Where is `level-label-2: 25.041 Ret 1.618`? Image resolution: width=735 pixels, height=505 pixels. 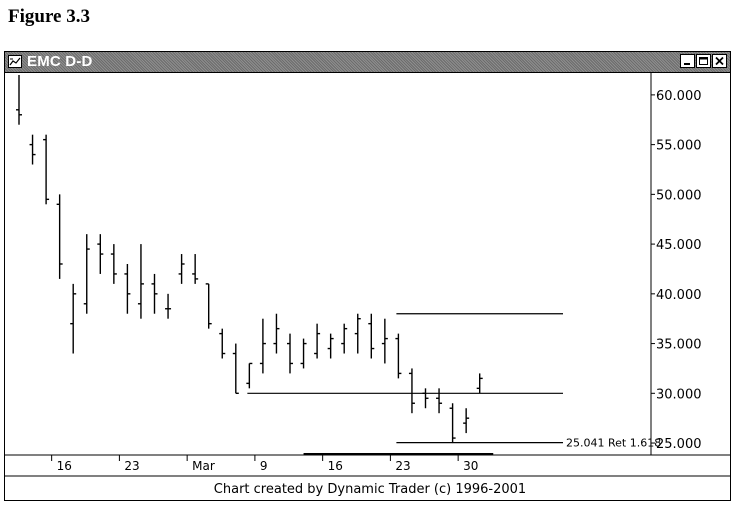
level-label-2: 25.041 Ret 1.618 is located at coordinates (613, 443).